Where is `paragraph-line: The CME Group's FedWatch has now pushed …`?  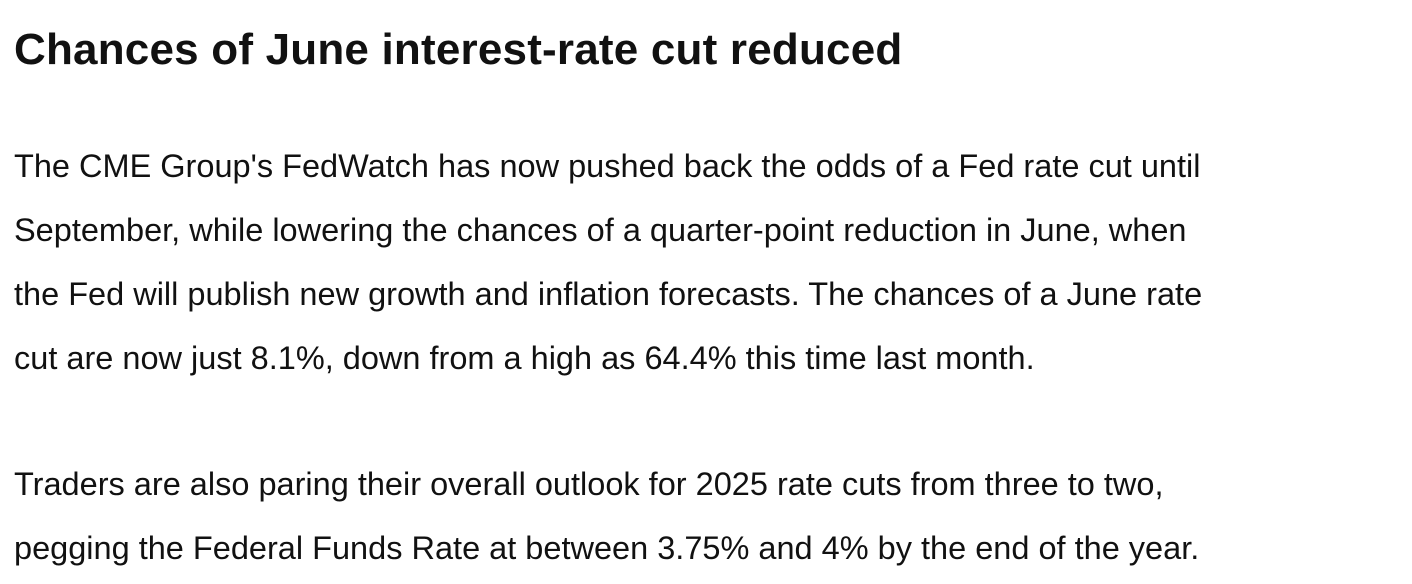
paragraph-line: The CME Group's FedWatch has now pushed … is located at coordinates (607, 166).